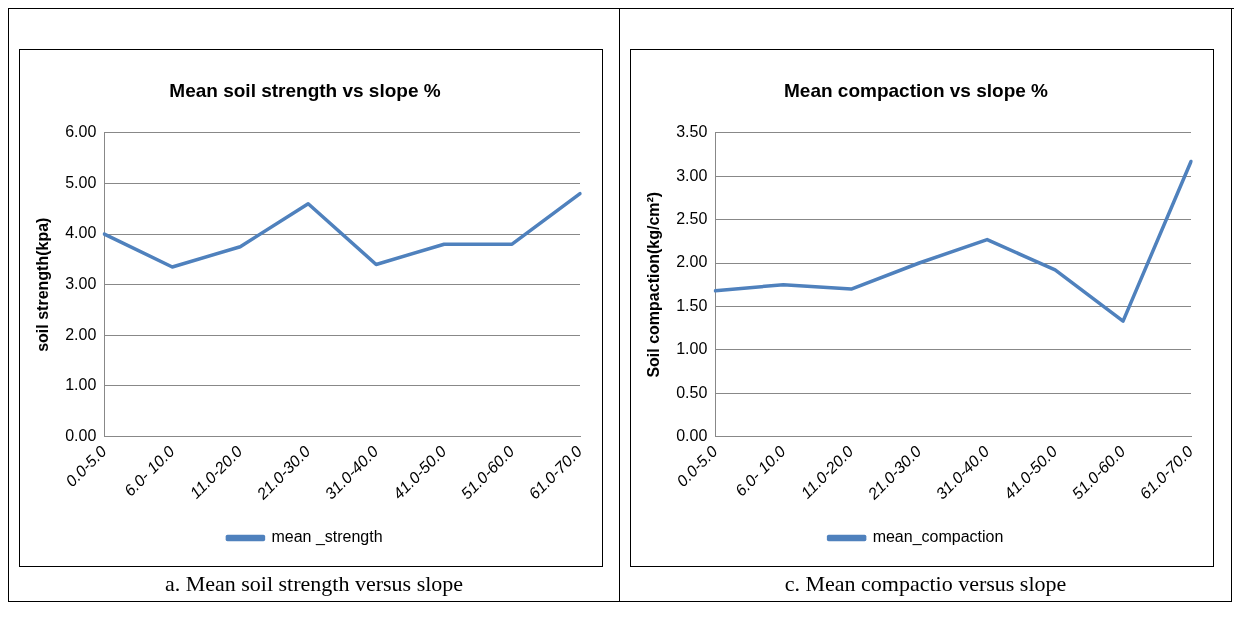  I want to click on y-axis-title: soil strength(kpa), so click(43, 284).